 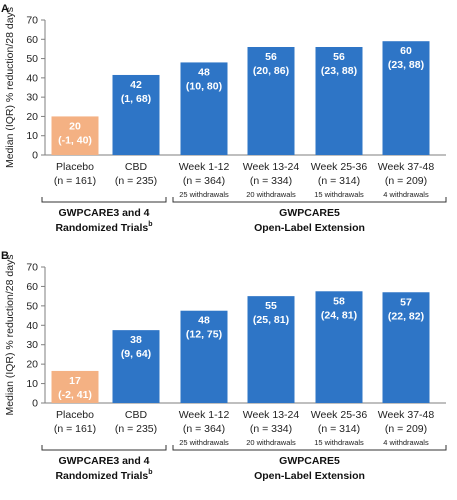 What do you see at coordinates (32, 326) in the screenshot?
I see `y-tick-label: 40` at bounding box center [32, 326].